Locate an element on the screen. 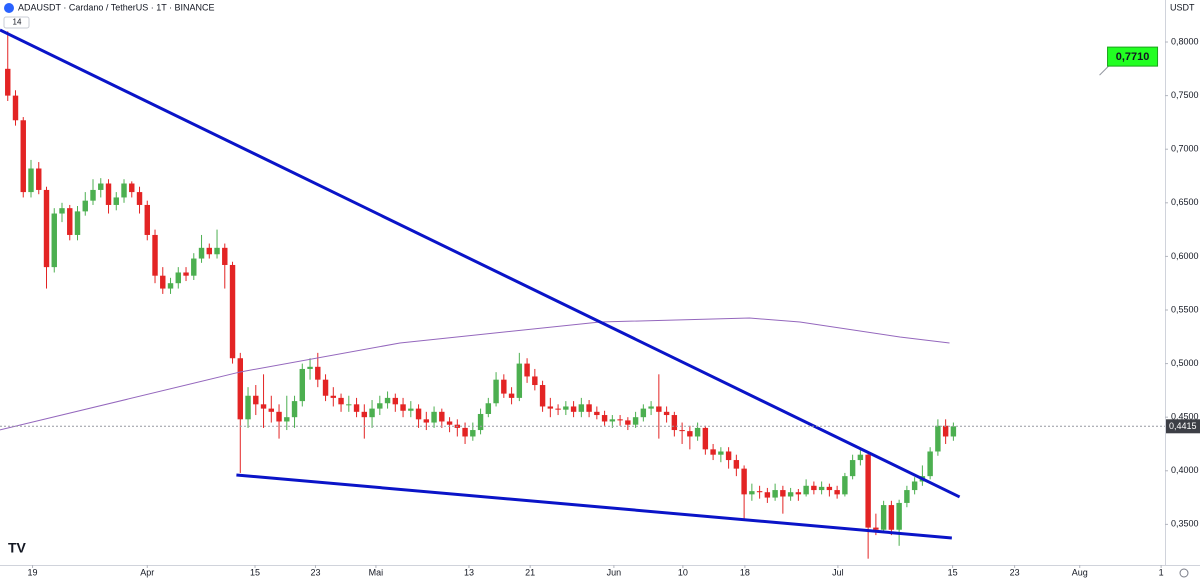 The height and width of the screenshot is (580, 1200). x-tick-label: Aug is located at coordinates (1080, 572).